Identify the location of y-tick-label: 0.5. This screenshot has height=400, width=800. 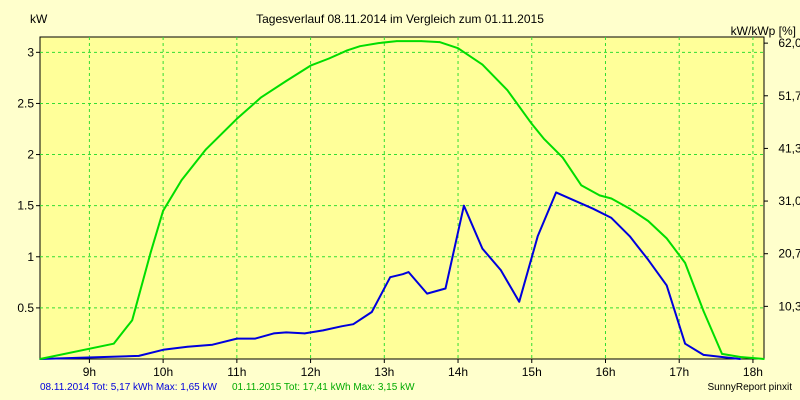
(25, 308).